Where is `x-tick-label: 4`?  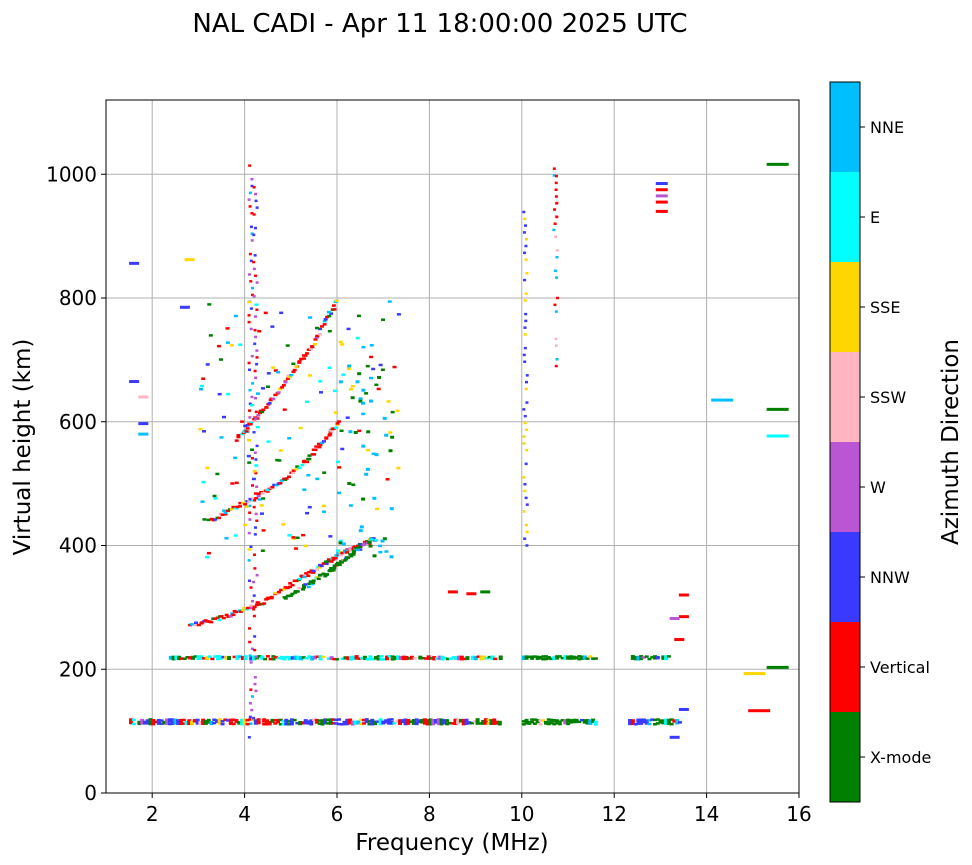
x-tick-label: 4 is located at coordinates (244, 814).